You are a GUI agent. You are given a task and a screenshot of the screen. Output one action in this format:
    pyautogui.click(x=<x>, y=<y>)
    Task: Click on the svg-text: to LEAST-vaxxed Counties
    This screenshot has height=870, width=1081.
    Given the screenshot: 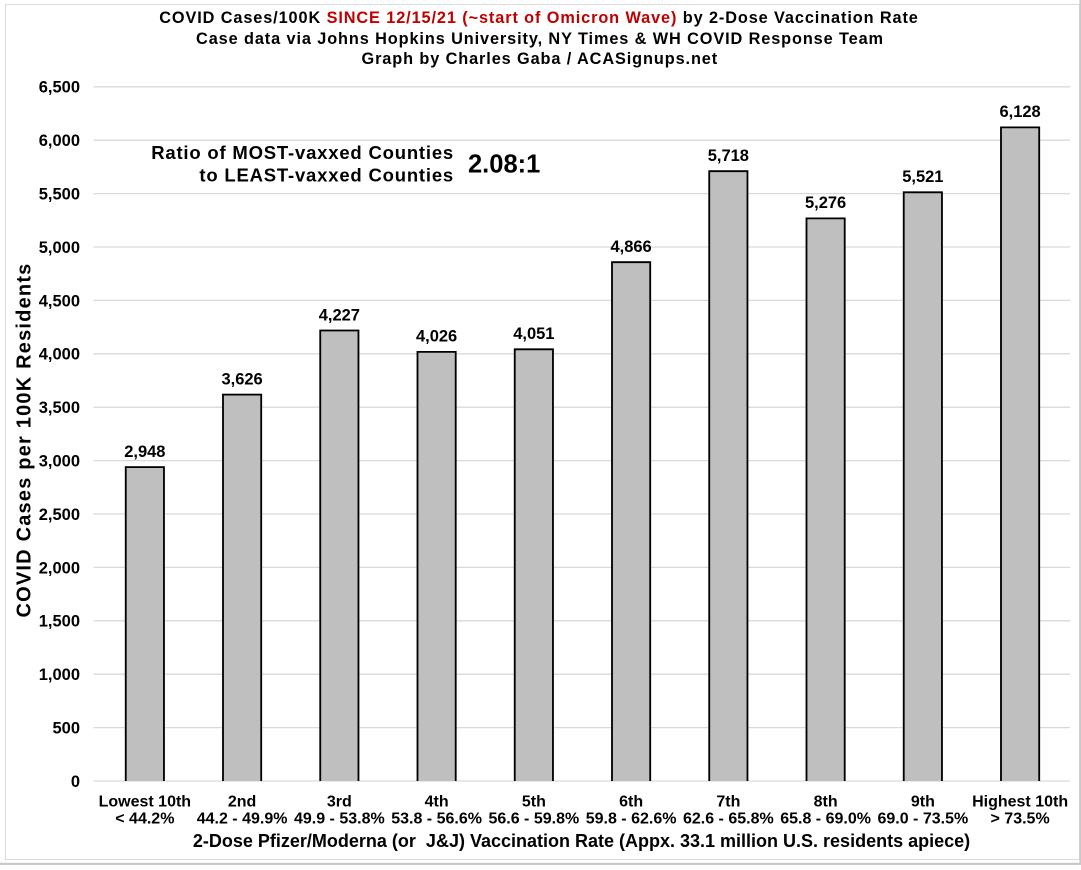 What is the action you would take?
    pyautogui.click(x=326, y=175)
    